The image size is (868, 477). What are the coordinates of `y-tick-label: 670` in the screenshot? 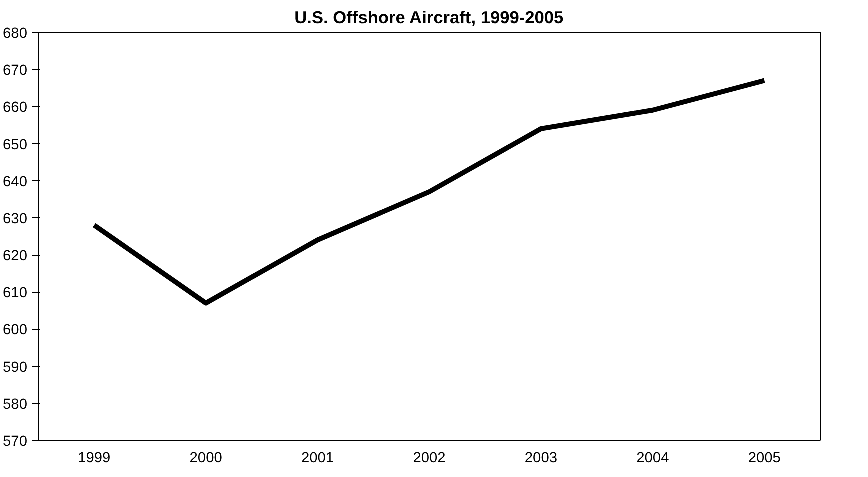 It's located at (15, 71).